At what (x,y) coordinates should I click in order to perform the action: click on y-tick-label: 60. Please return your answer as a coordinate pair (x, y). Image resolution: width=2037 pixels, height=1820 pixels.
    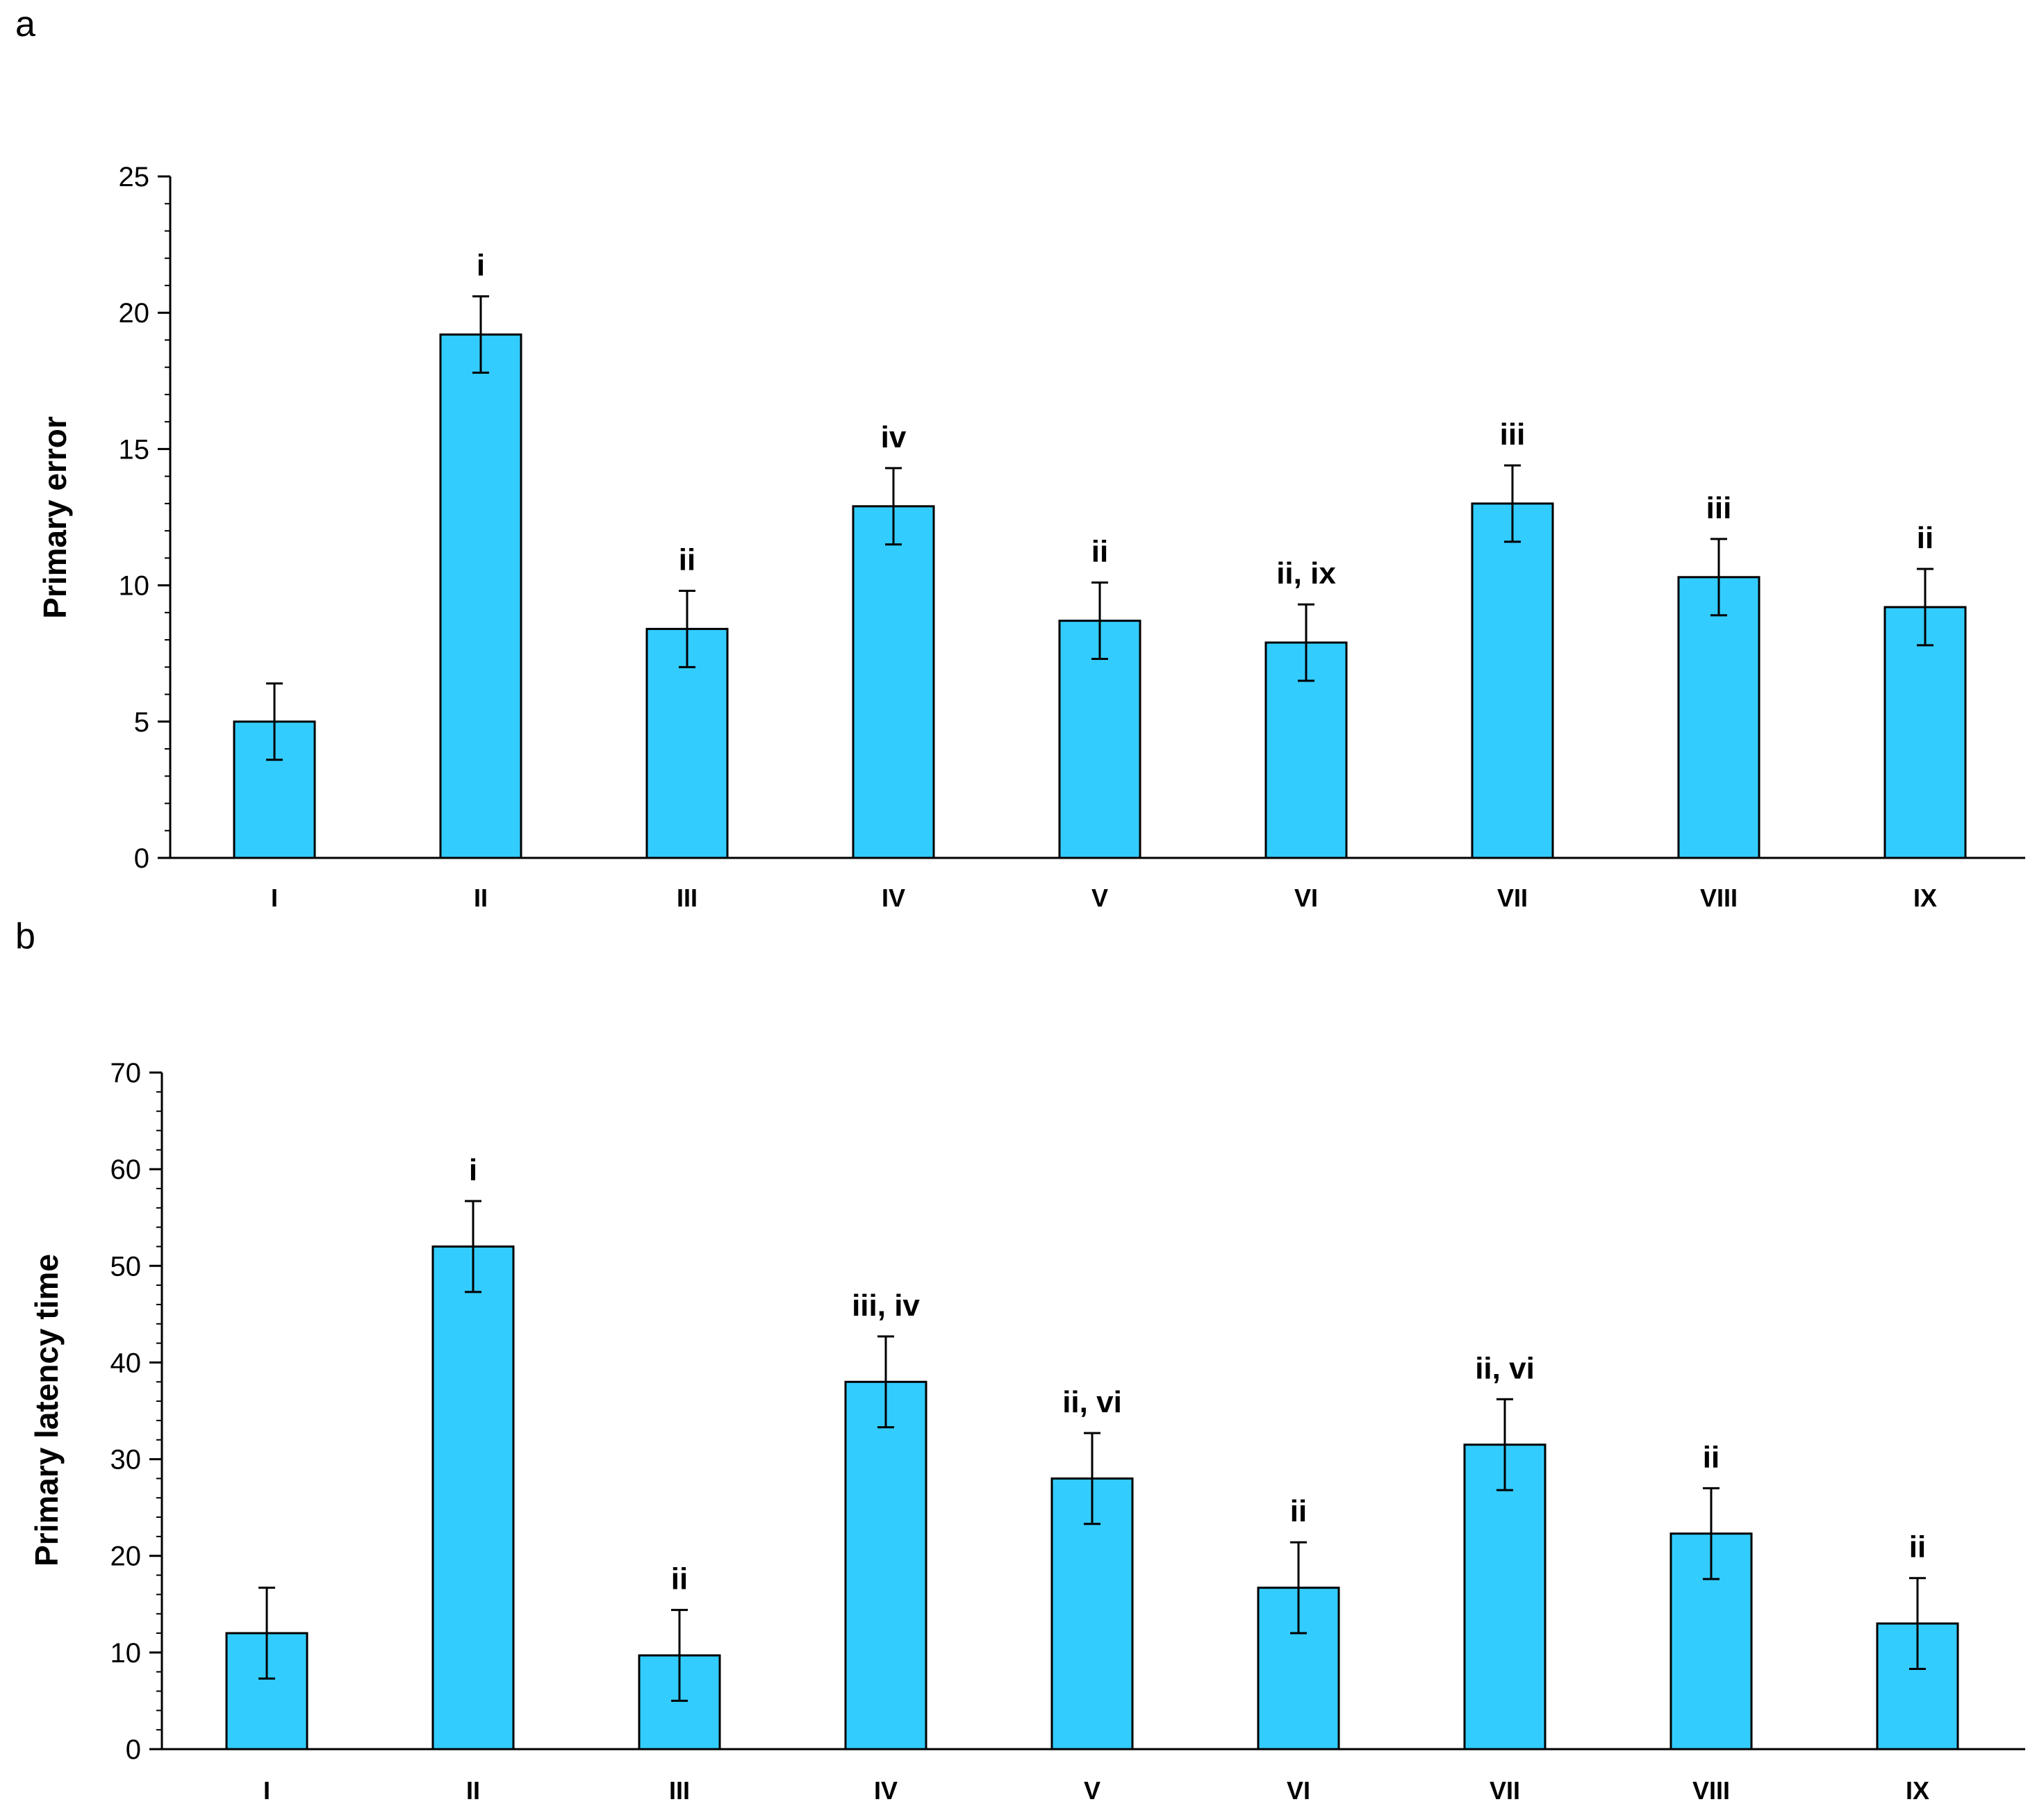
    Looking at the image, I should click on (126, 1170).